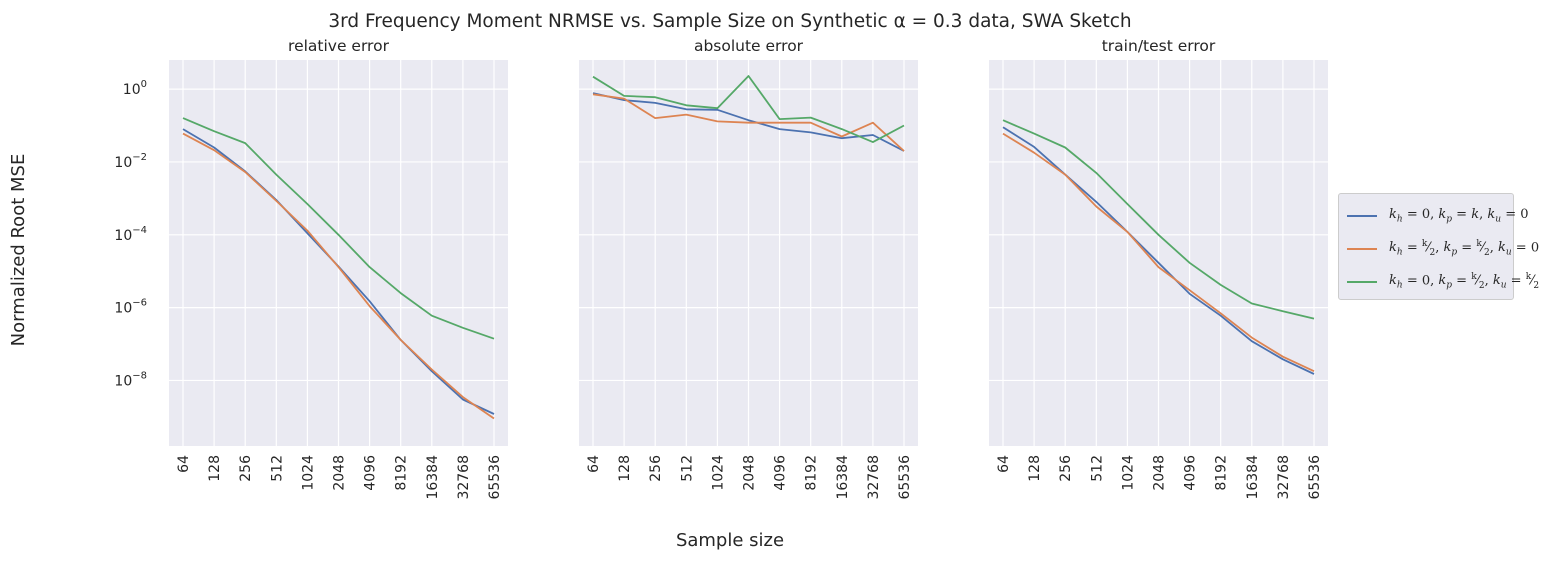  What do you see at coordinates (135, 88) in the screenshot?
I see `y-tick-label: 100` at bounding box center [135, 88].